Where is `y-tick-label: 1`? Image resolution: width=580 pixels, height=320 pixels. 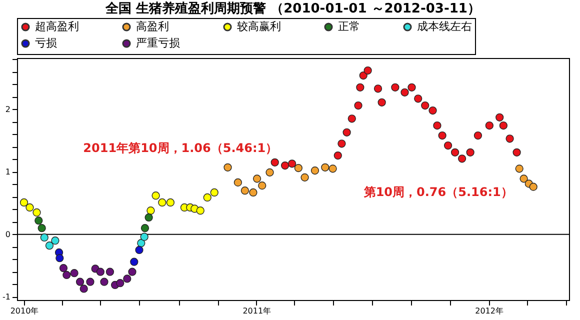 y-tick-label: 1 is located at coordinates (7, 171).